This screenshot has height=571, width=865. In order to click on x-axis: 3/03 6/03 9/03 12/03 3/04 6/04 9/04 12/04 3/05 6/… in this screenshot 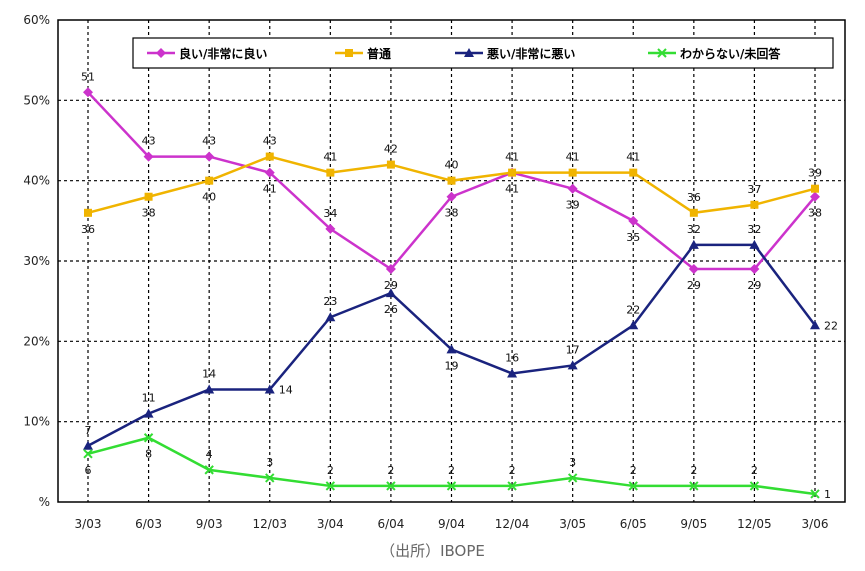, I will do `click(452, 524)`.